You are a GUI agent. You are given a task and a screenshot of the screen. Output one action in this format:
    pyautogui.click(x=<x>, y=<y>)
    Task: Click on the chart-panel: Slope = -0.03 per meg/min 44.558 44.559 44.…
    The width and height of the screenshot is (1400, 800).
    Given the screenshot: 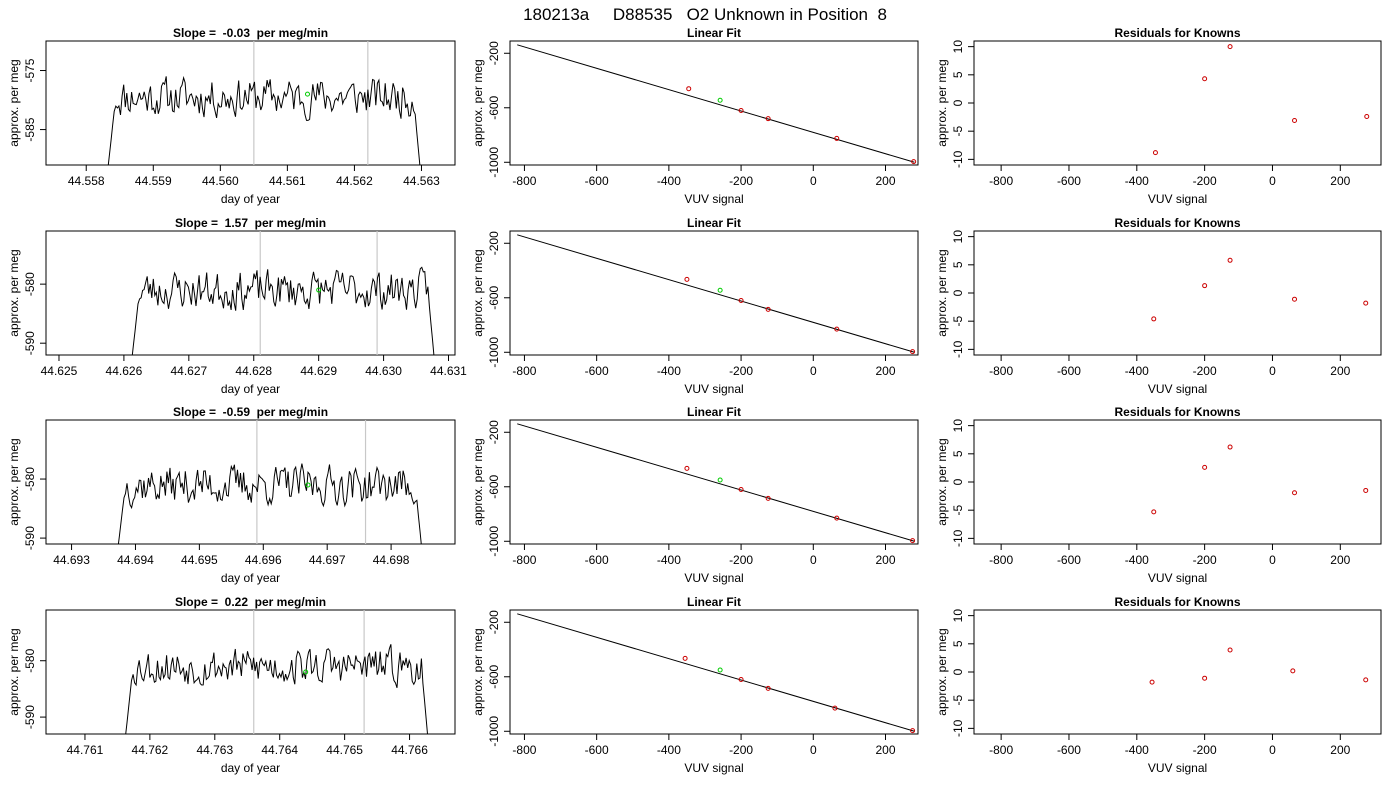 What is the action you would take?
    pyautogui.click(x=231, y=116)
    